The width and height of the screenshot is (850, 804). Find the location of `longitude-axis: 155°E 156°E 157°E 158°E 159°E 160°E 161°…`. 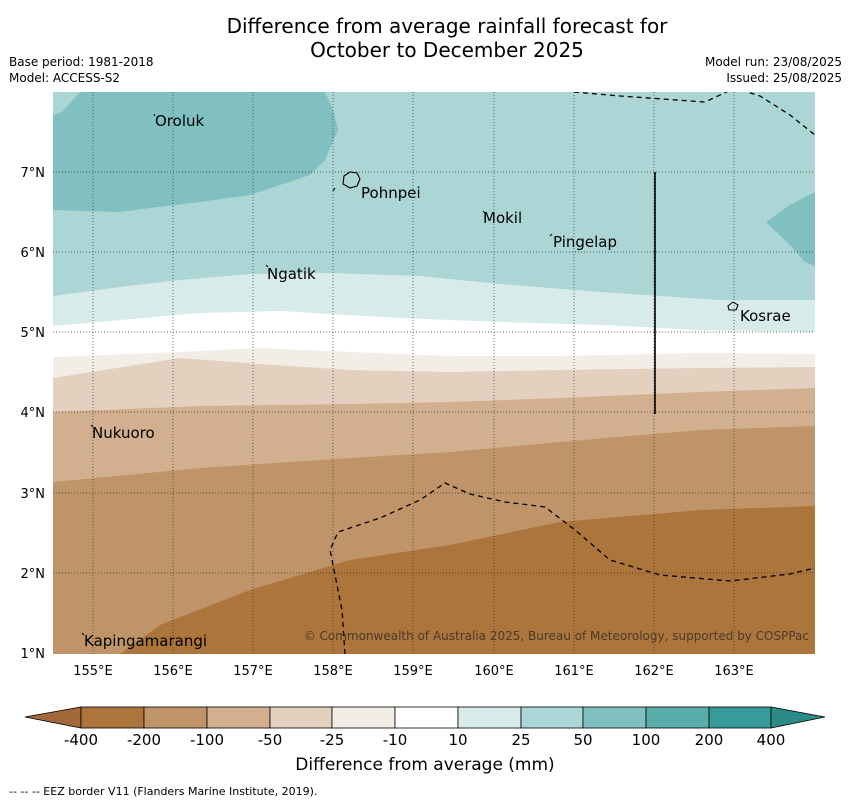

longitude-axis: 155°E 156°E 157°E 158°E 159°E 160°E 161°… is located at coordinates (413, 671).